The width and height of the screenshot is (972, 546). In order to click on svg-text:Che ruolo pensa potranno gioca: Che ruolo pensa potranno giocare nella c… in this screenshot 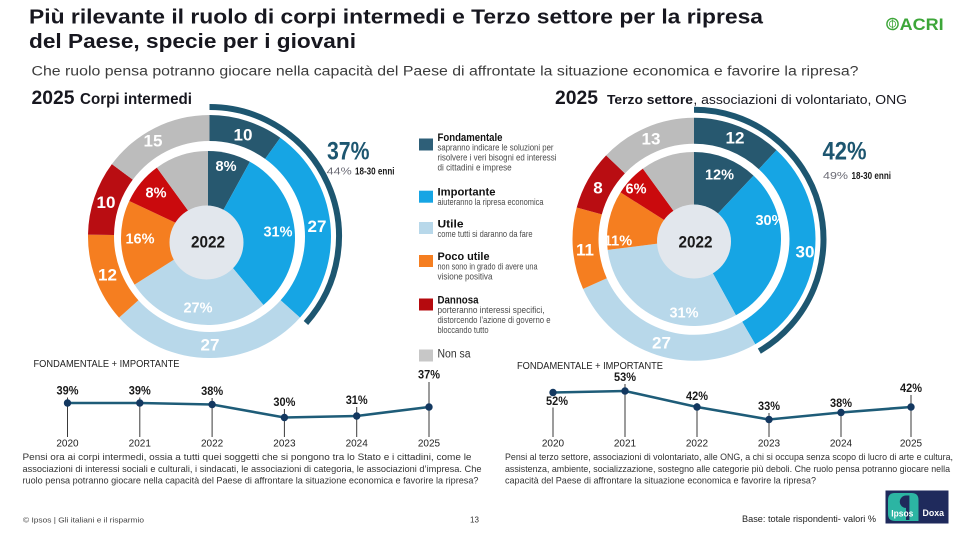, I will do `click(445, 71)`.